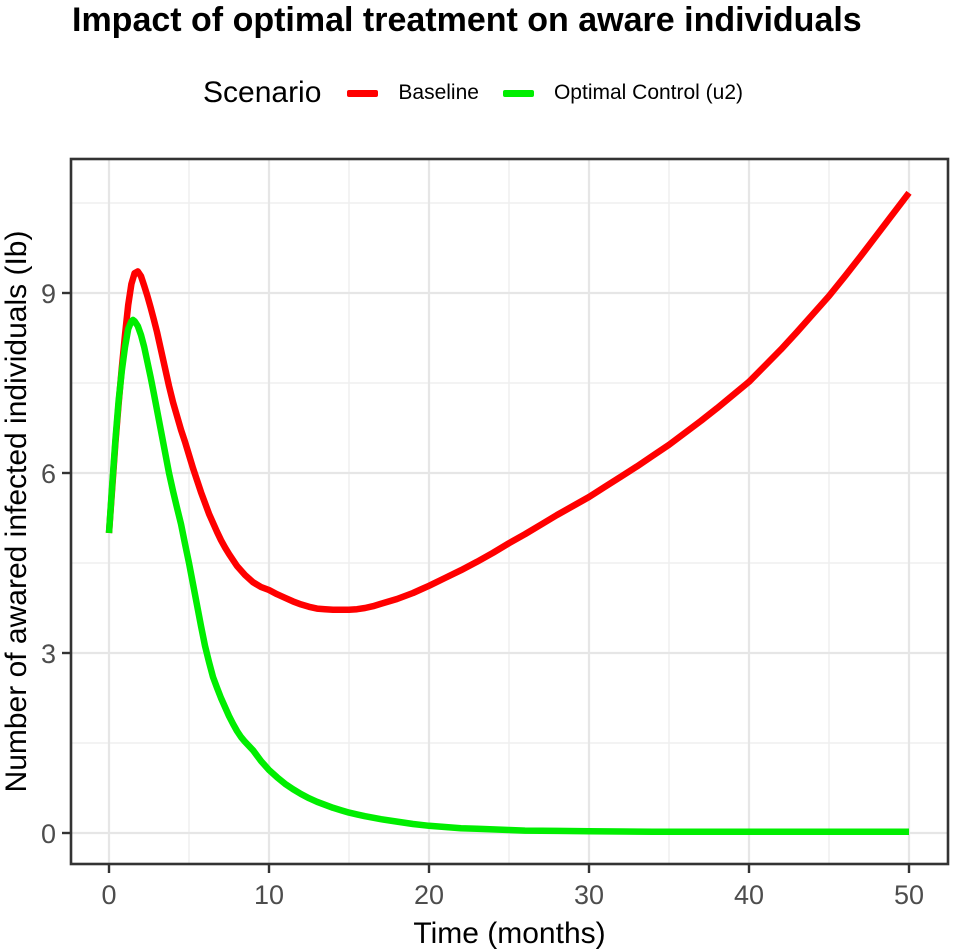 This screenshot has height=950, width=967. What do you see at coordinates (518, 93) in the screenshot?
I see `optimal-control-key-line` at bounding box center [518, 93].